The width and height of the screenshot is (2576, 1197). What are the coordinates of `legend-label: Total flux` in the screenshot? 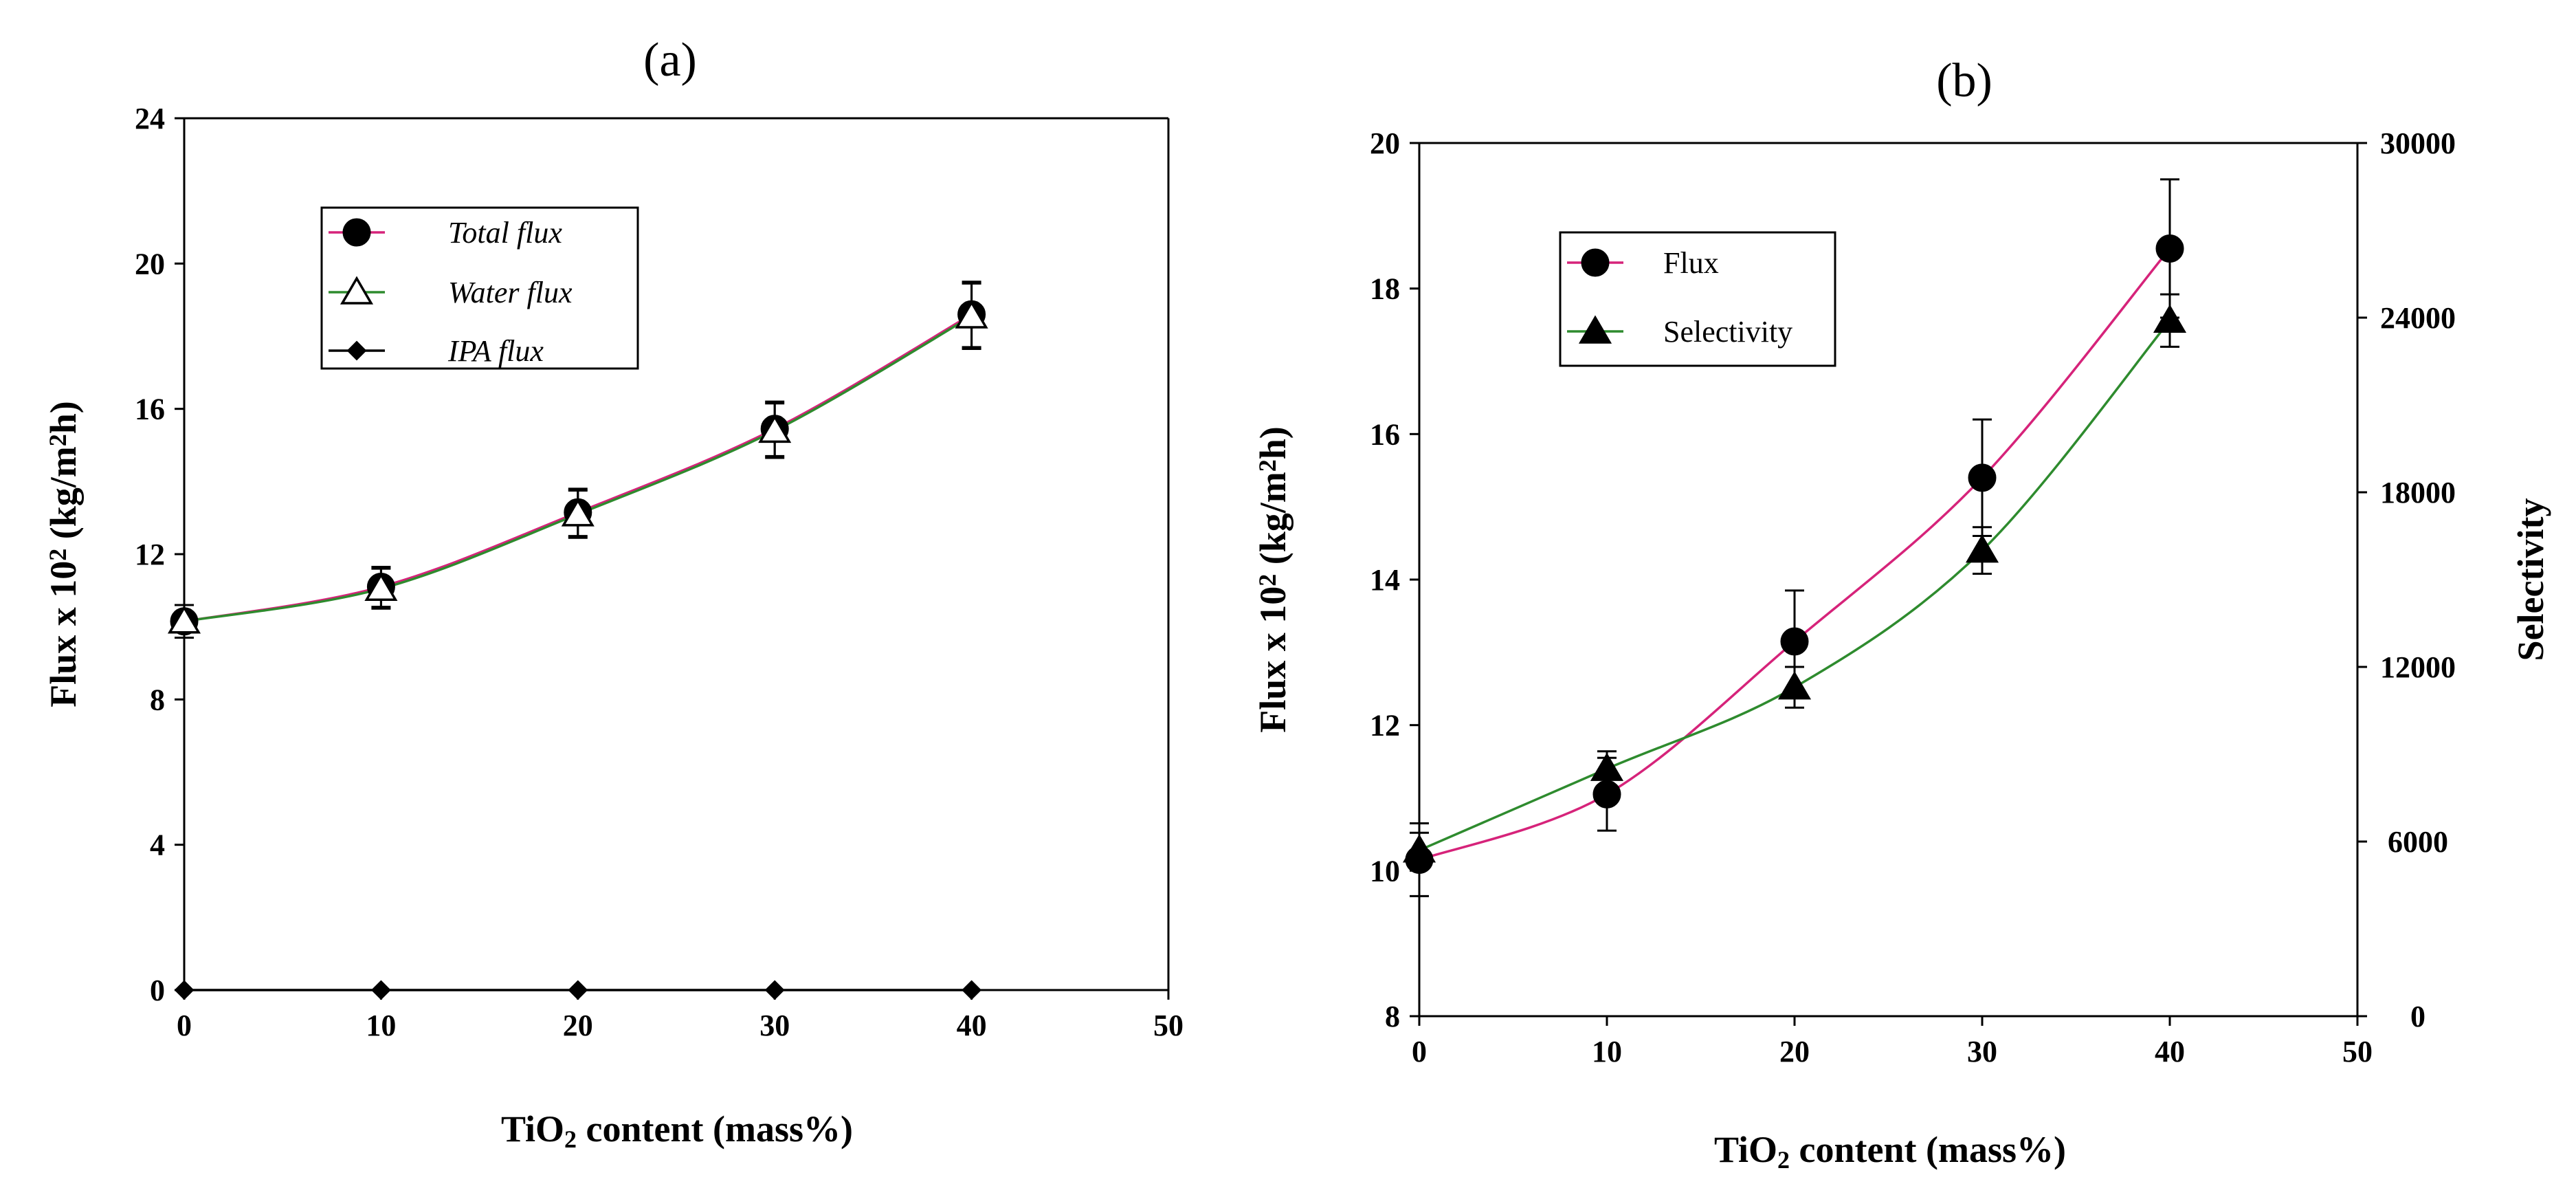 It's located at (505, 233).